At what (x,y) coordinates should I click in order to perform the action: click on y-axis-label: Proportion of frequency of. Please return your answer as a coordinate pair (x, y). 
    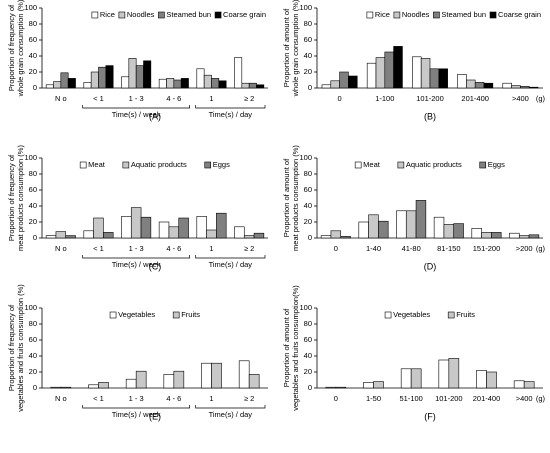
    Looking at the image, I should click on (11, 197).